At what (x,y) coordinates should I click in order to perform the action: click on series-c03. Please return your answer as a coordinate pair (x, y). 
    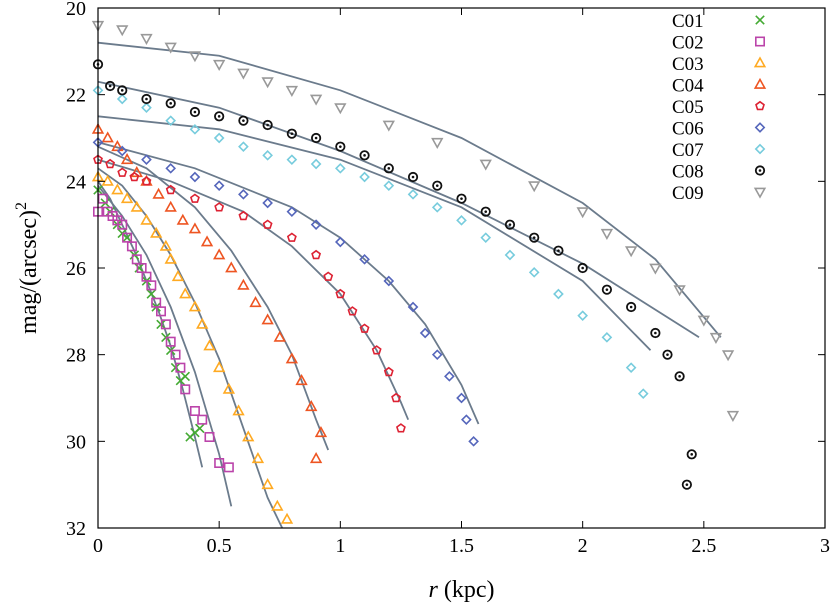
    Looking at the image, I should click on (192, 347).